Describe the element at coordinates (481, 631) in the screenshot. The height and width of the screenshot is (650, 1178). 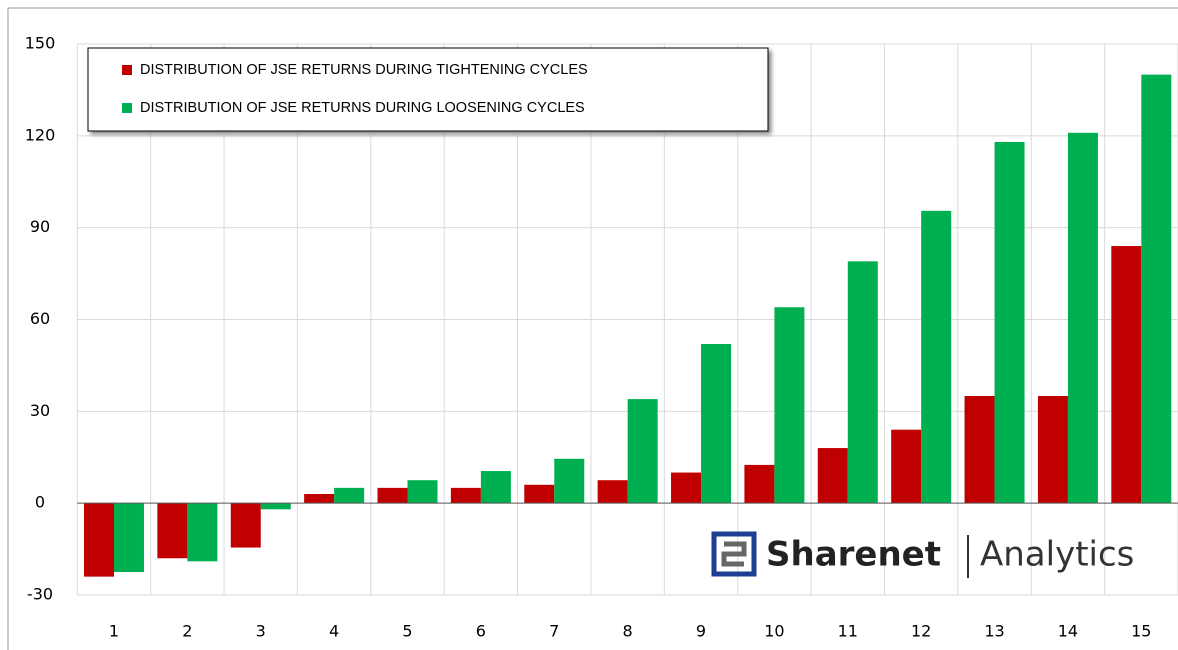
I see `x-tick-label: 6` at that location.